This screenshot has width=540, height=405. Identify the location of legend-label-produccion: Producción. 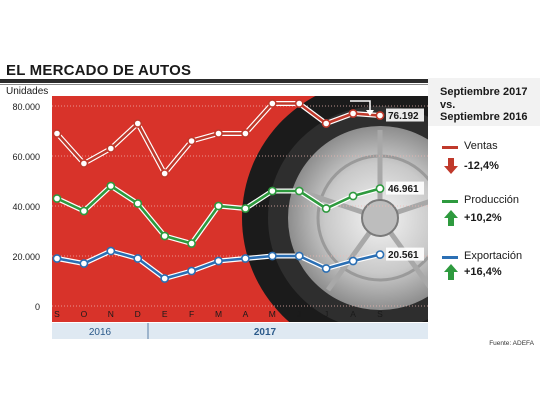
(492, 200).